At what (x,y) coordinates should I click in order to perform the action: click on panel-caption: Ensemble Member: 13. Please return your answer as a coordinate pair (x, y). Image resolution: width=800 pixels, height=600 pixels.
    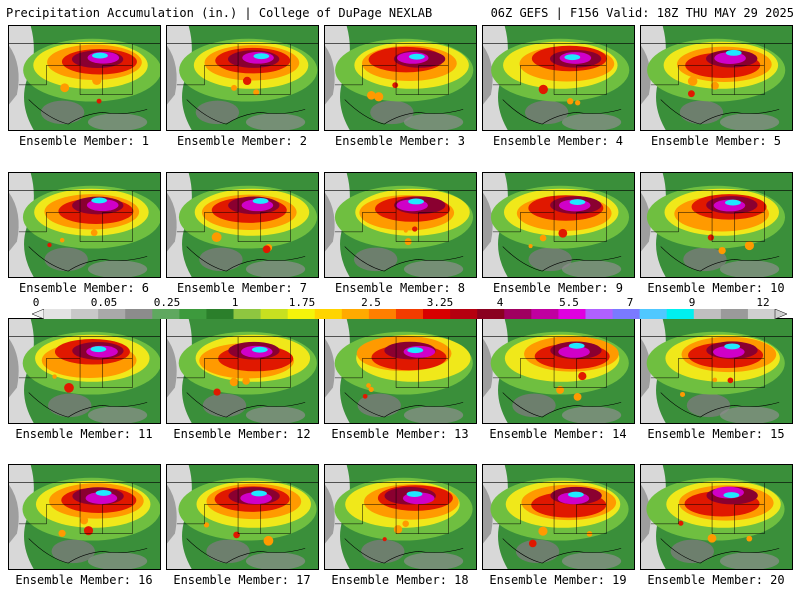
    Looking at the image, I should click on (400, 434).